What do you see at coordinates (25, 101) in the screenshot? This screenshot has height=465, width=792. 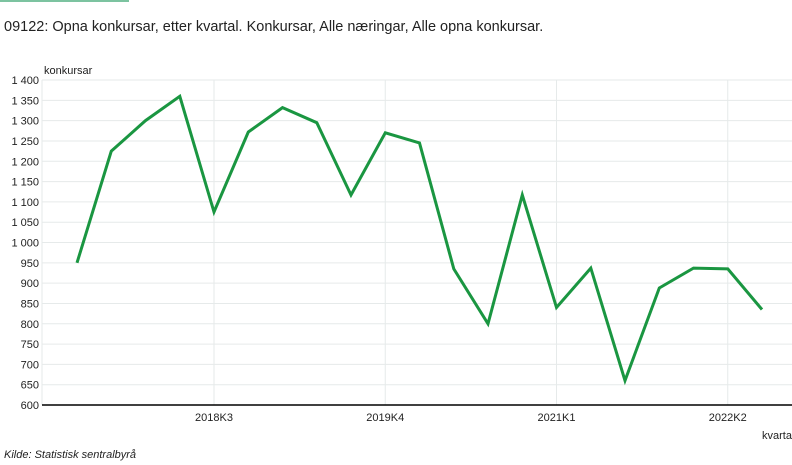 I see `y-tick-label: 1 350` at bounding box center [25, 101].